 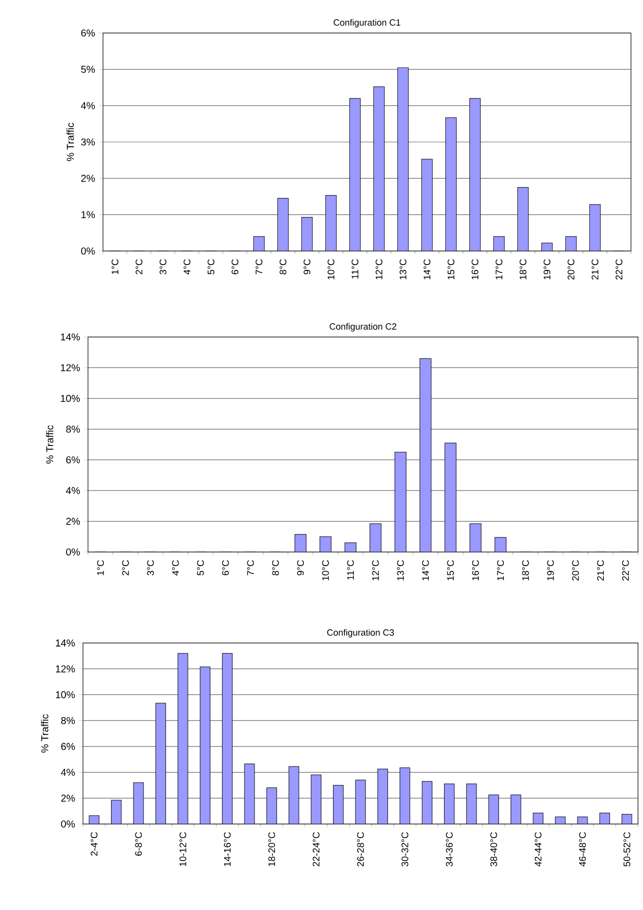 What do you see at coordinates (360, 849) in the screenshot?
I see `x-tick-label: 26-28°C` at bounding box center [360, 849].